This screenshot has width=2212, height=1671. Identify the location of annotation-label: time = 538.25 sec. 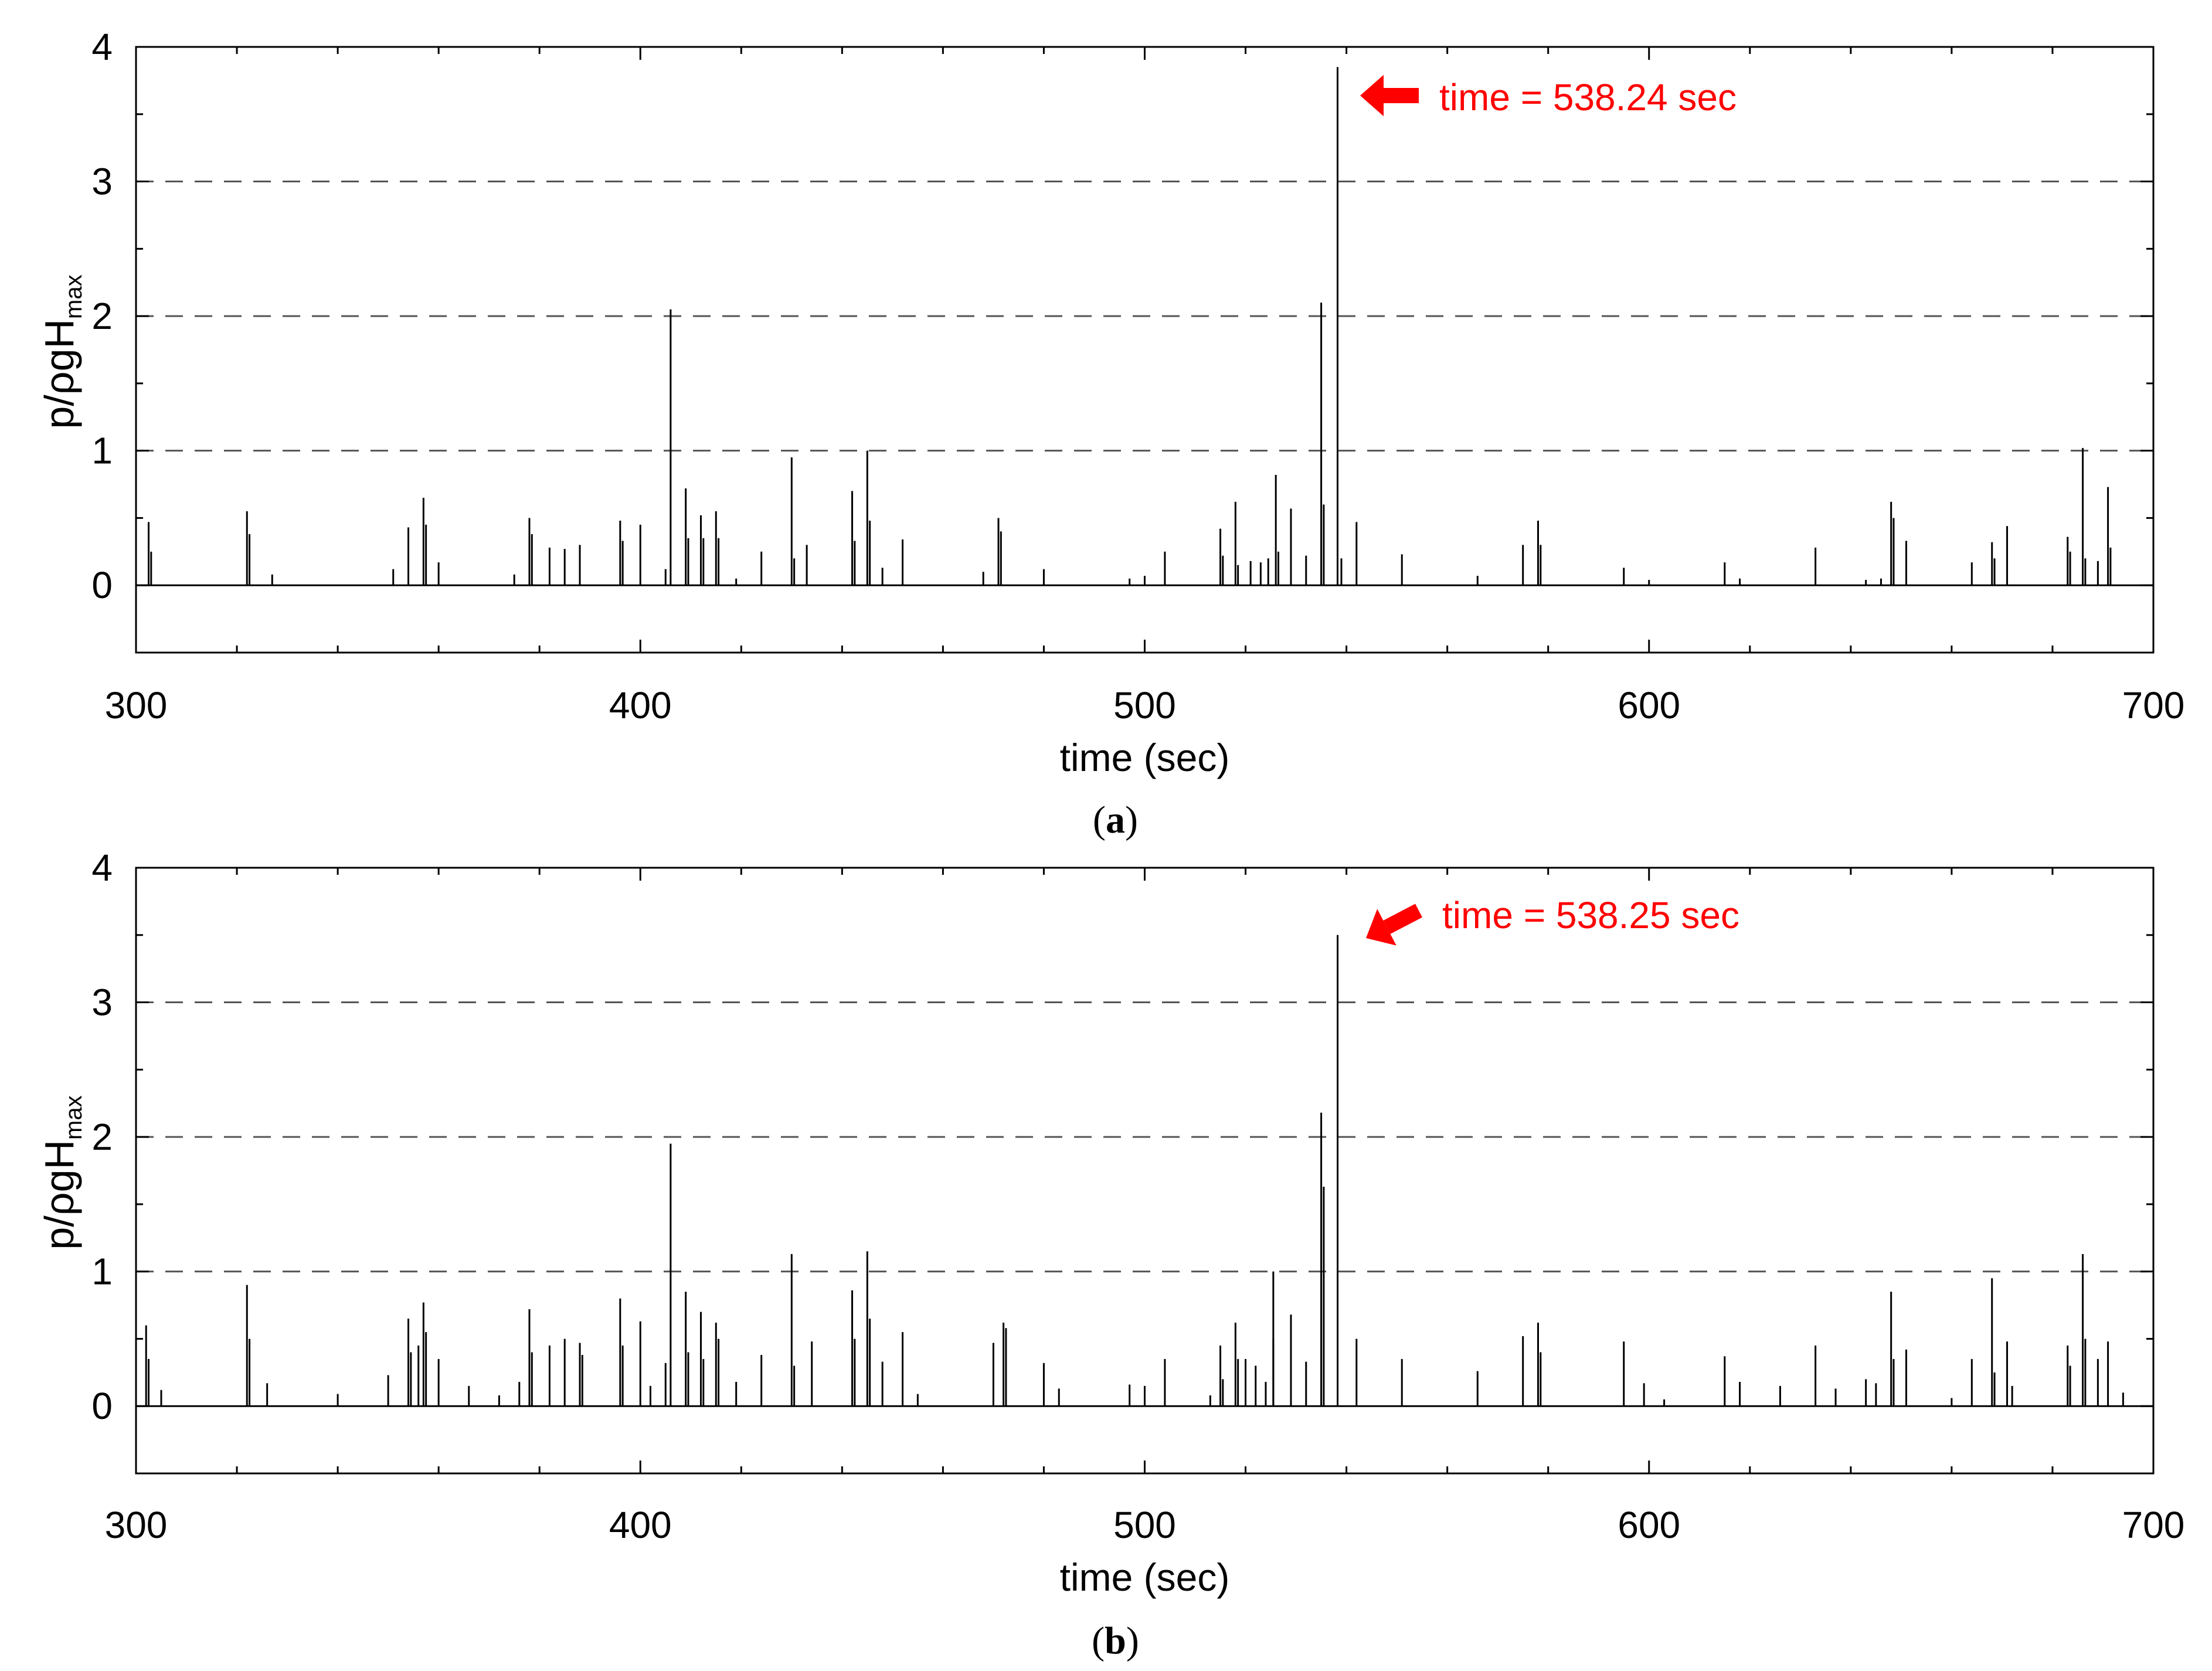
(1590, 915).